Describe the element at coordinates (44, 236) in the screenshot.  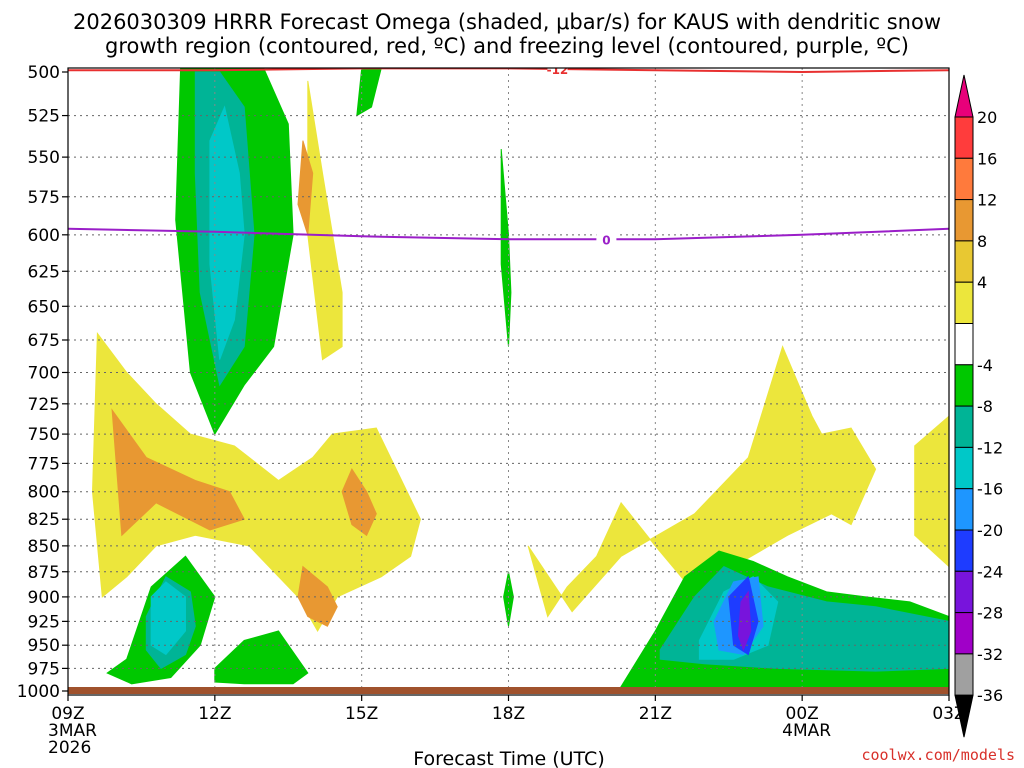
I see `y-tick-label-600: 600` at that location.